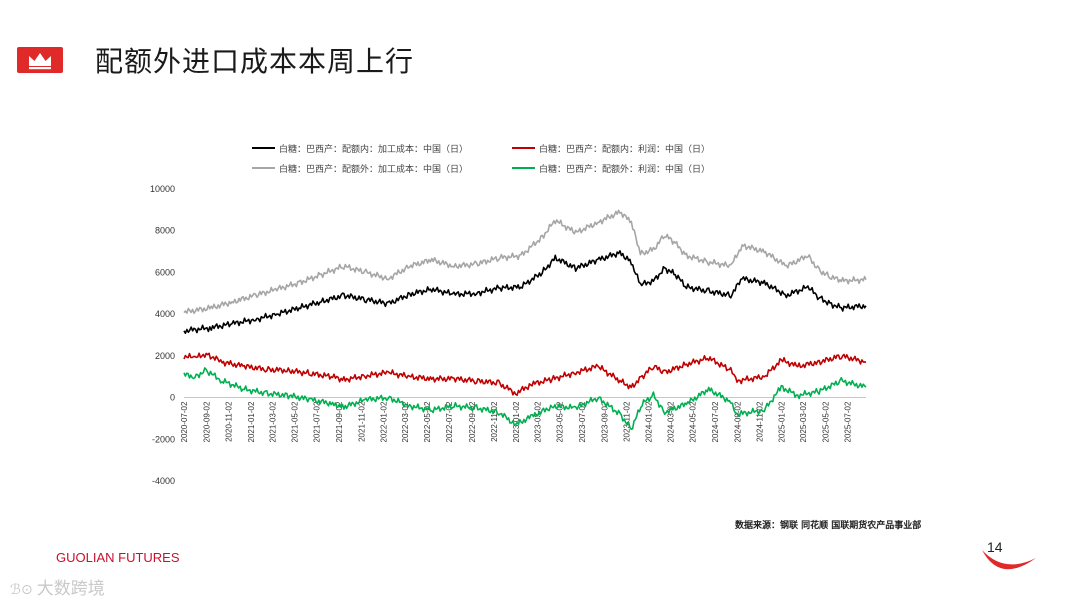 The image size is (1080, 608). What do you see at coordinates (339, 421) in the screenshot?
I see `x-tick-label: 2021-09-02` at bounding box center [339, 421].